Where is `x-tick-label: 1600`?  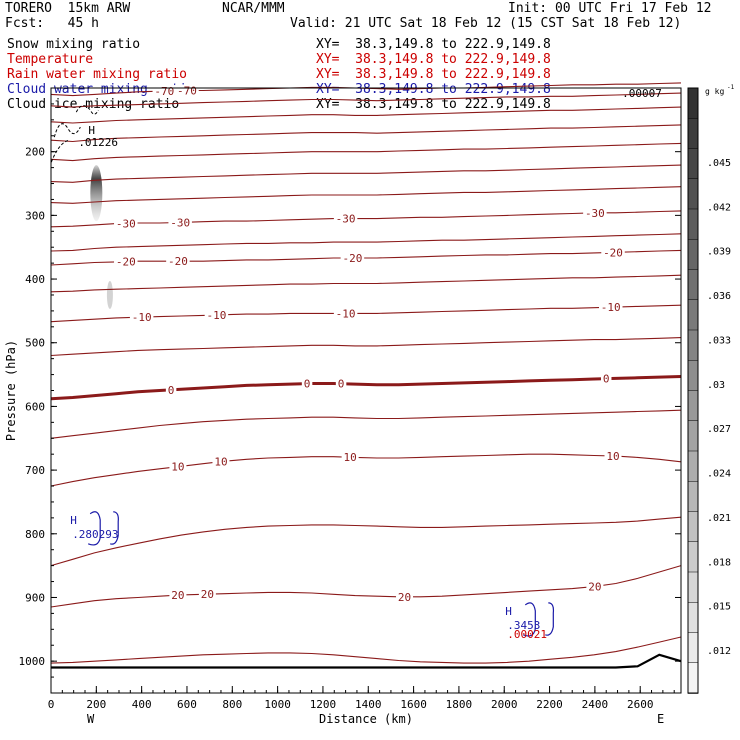
x-tick-label: 1600 is located at coordinates (413, 704).